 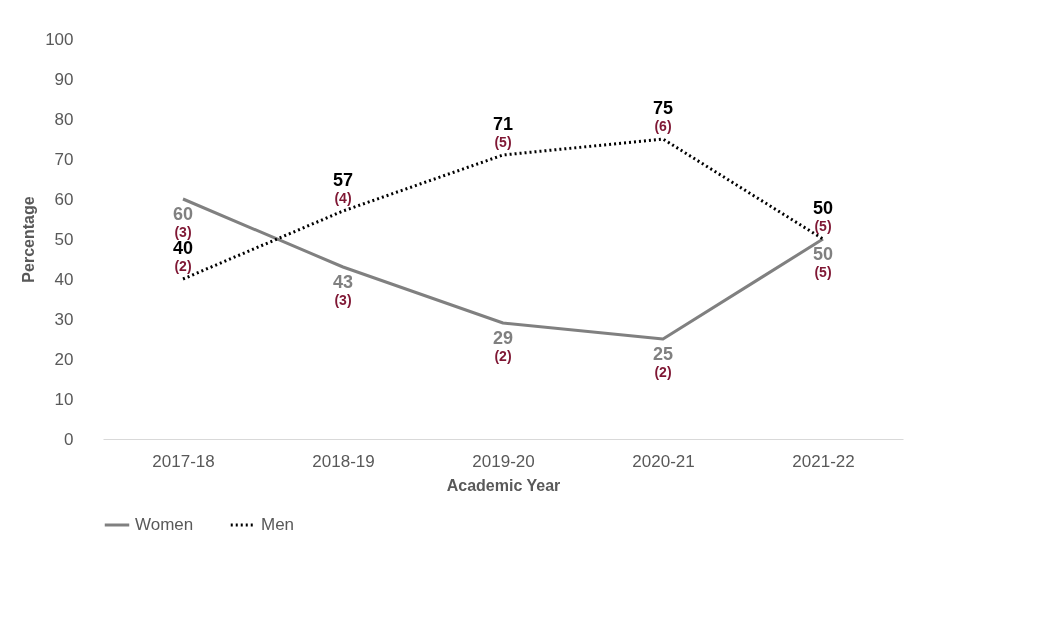 What do you see at coordinates (503, 485) in the screenshot?
I see `x-axis-title: Academic Year` at bounding box center [503, 485].